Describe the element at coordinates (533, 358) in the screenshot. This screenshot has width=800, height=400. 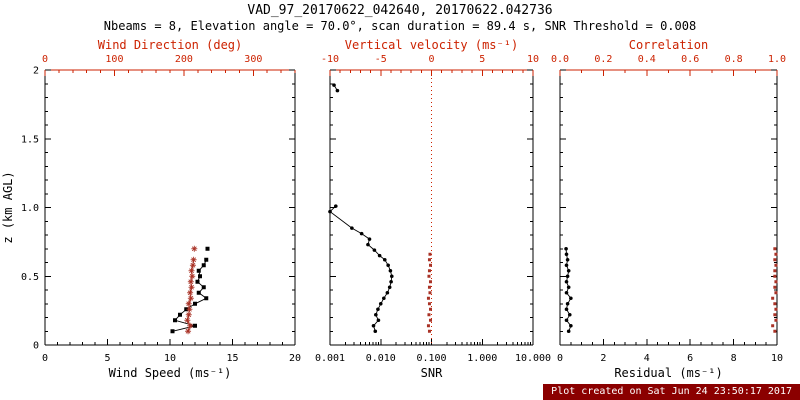
I see `svg-text: 10.000` at that location.